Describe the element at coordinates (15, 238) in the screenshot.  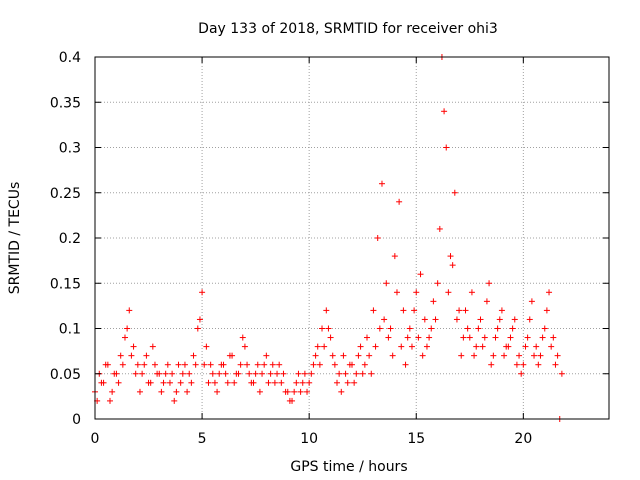
I see `y-axis-label: SRMTID / TECUs` at that location.